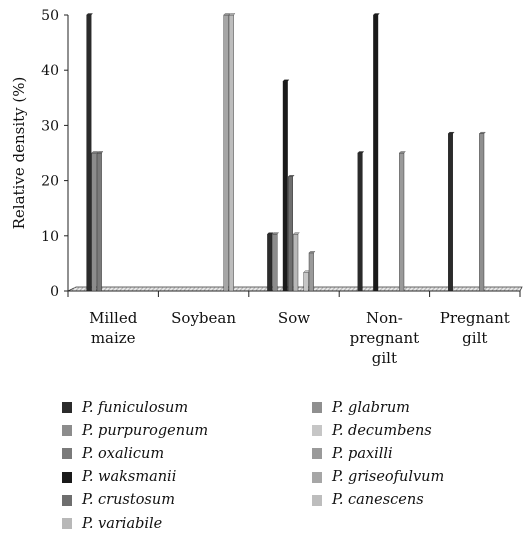 The image size is (530, 535). I want to click on legend-label: P. canescens, so click(378, 500).